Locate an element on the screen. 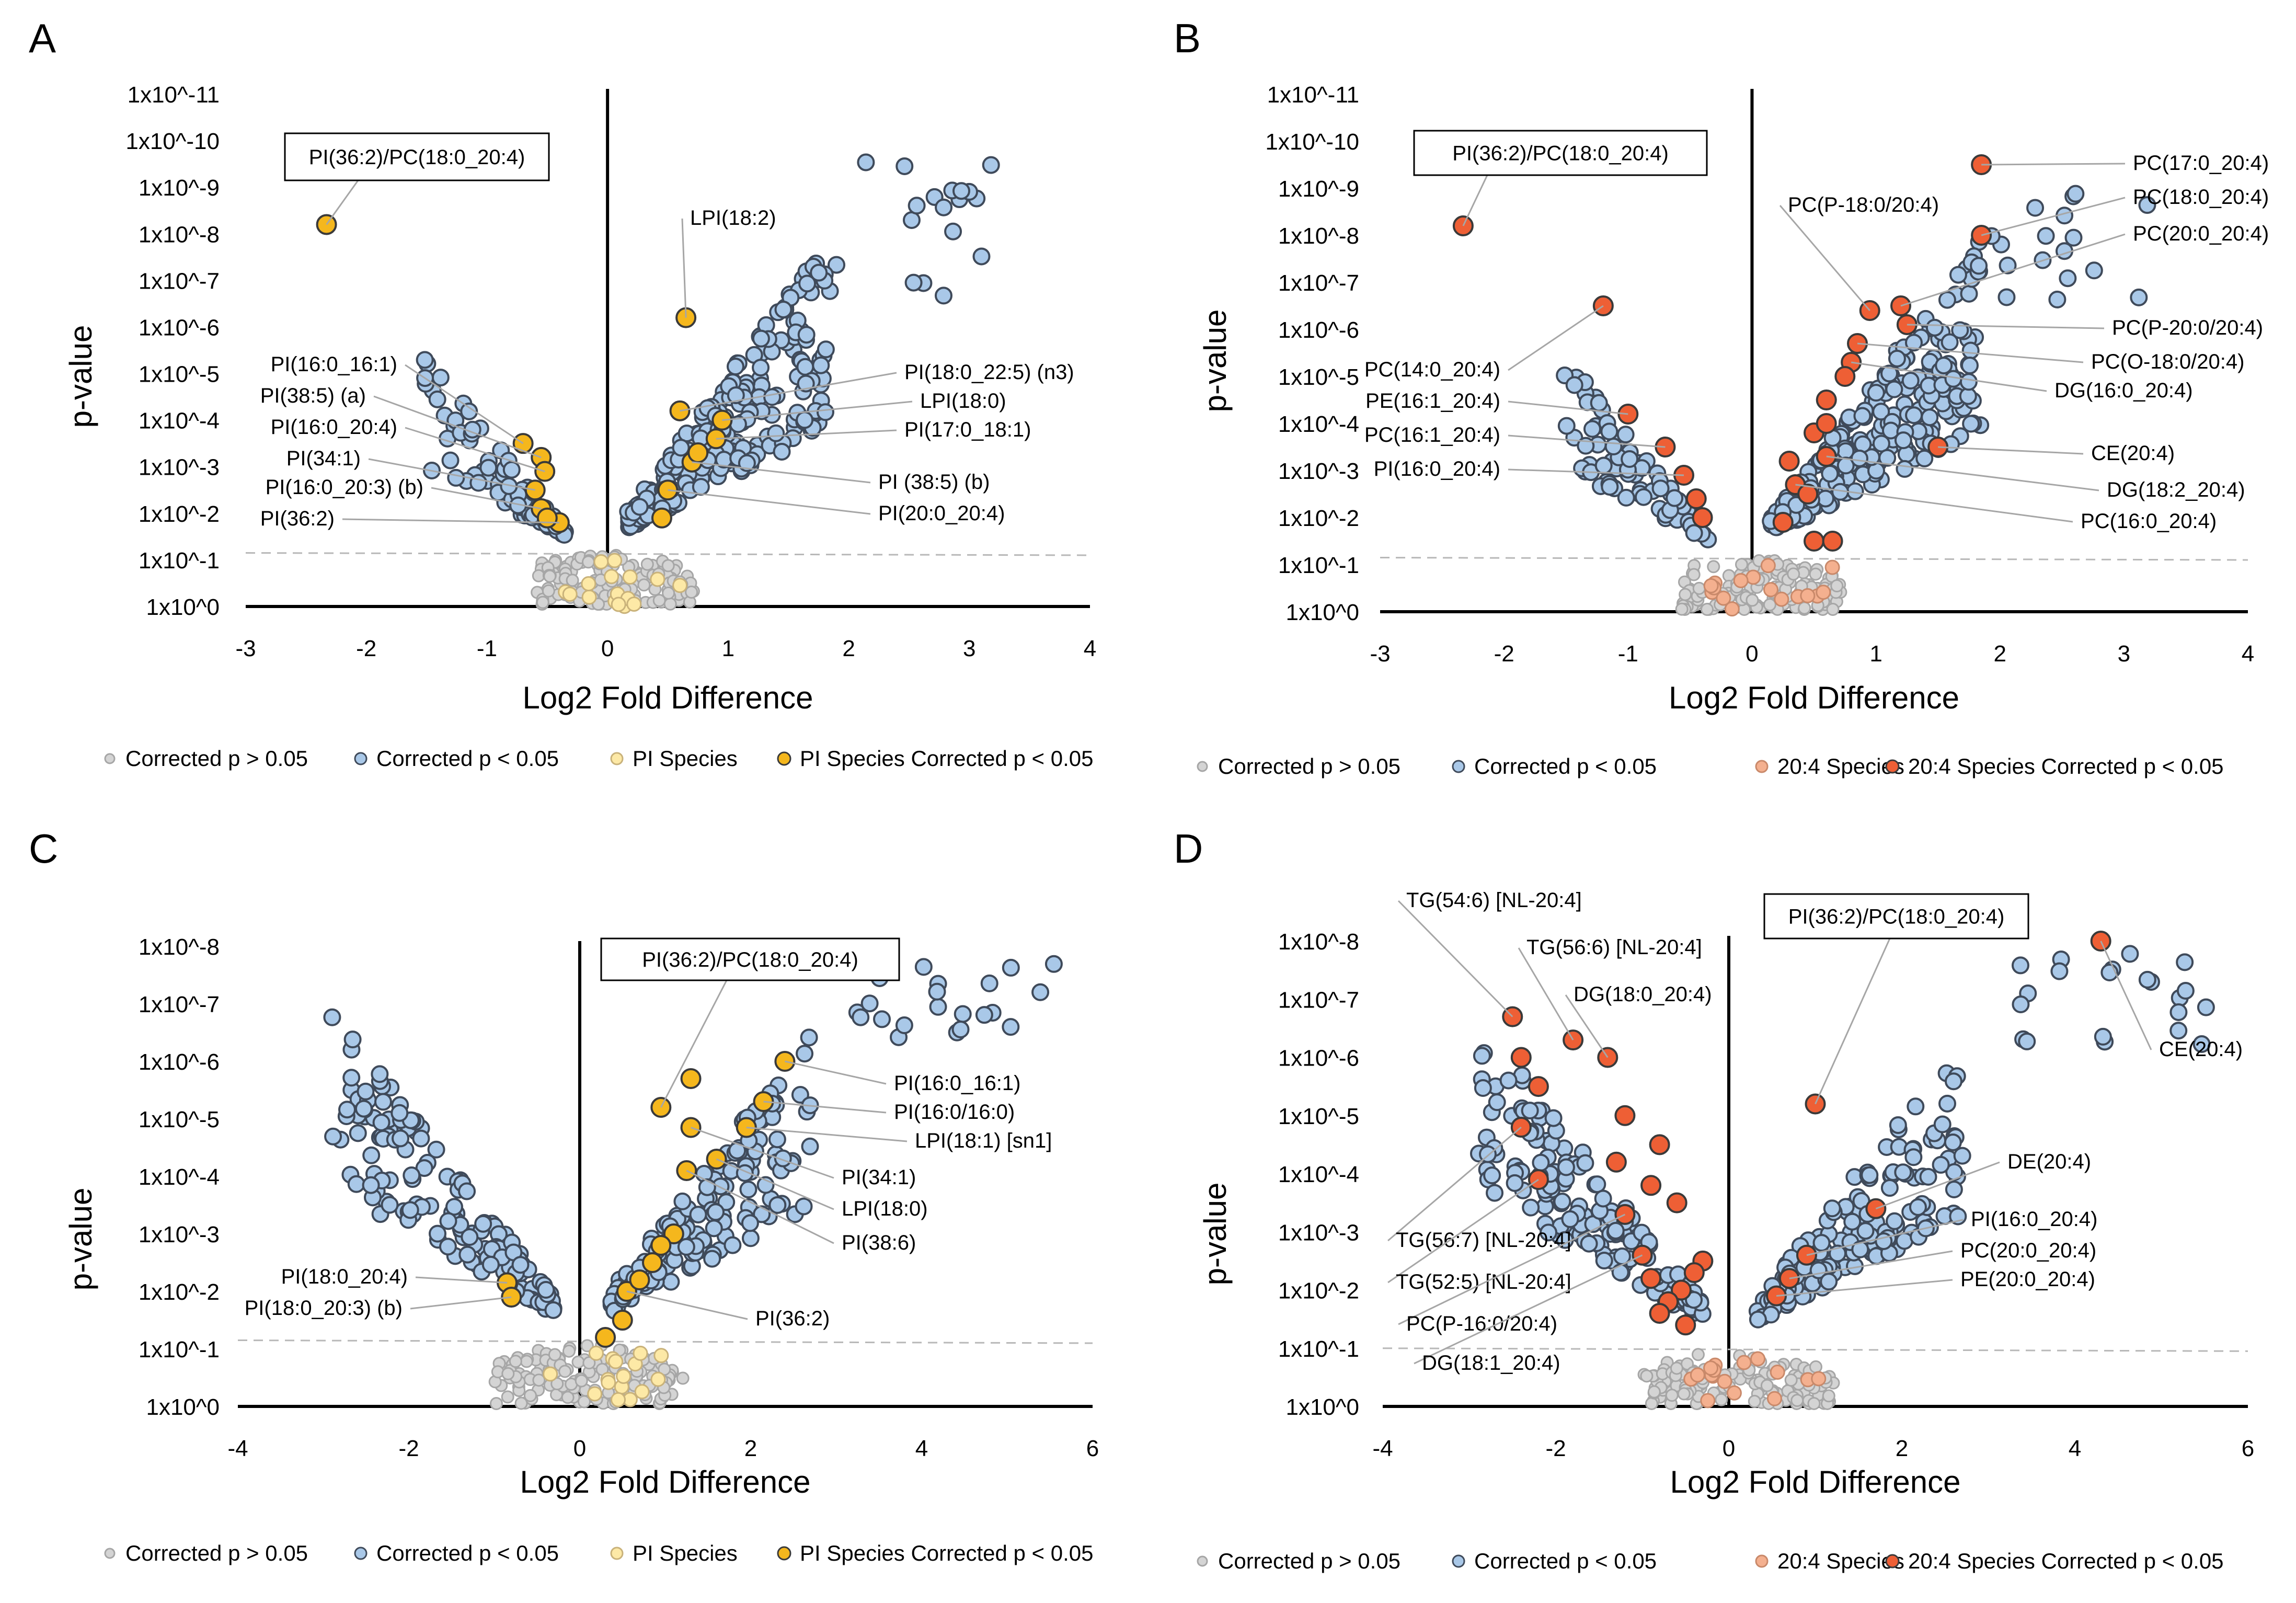 Image resolution: width=2296 pixels, height=1603 pixels. legend-entry: PI Species Corrected p < 0.05 is located at coordinates (946, 759).